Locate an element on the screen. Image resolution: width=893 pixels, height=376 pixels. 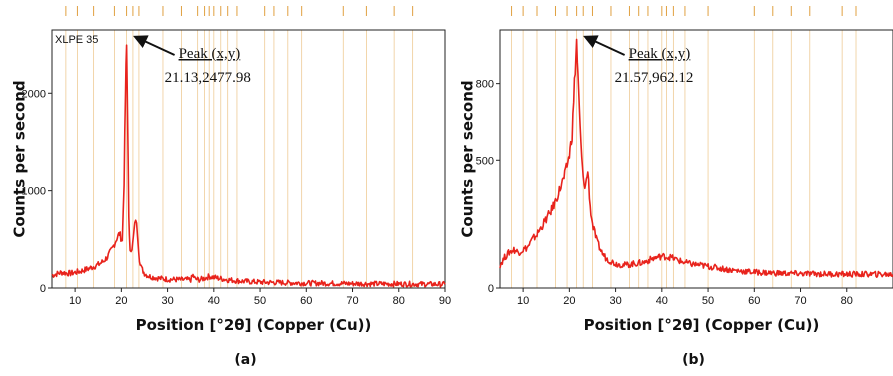
x-tick-label: 90 is located at coordinates (445, 301).